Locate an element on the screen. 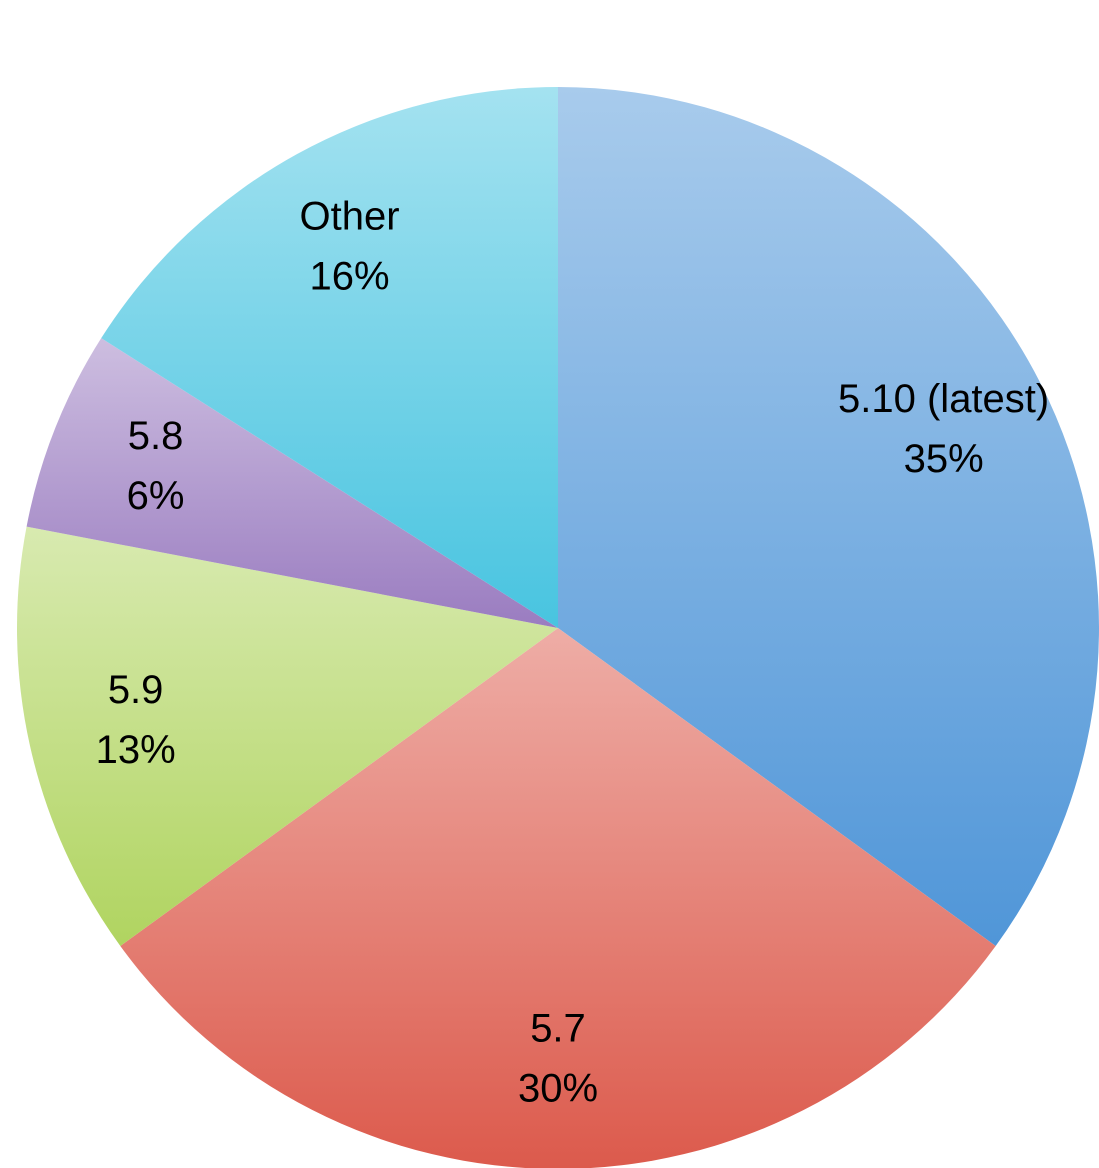 The width and height of the screenshot is (1099, 1168). slice-value-label: 13% is located at coordinates (136, 750).